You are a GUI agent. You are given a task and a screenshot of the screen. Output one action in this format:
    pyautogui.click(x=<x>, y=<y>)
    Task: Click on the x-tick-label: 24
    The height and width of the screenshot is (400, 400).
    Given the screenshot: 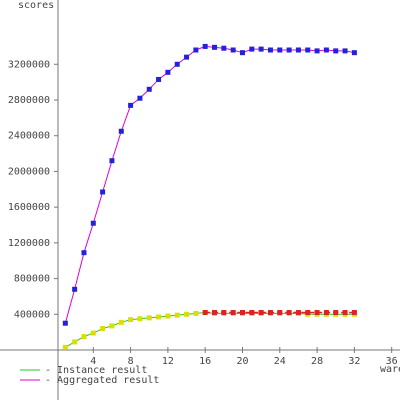 What is the action you would take?
    pyautogui.click(x=280, y=361)
    